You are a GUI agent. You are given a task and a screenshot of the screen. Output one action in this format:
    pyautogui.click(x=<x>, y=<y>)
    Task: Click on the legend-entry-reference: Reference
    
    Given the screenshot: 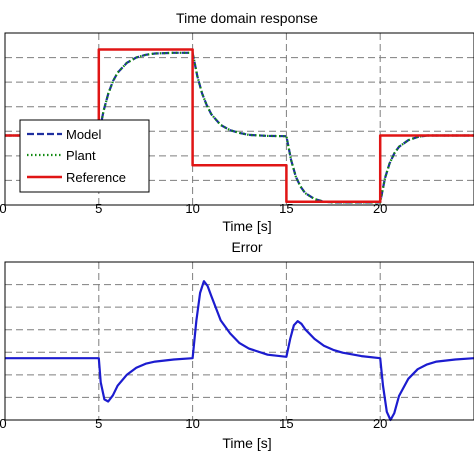 What is the action you would take?
    pyautogui.click(x=76, y=177)
    